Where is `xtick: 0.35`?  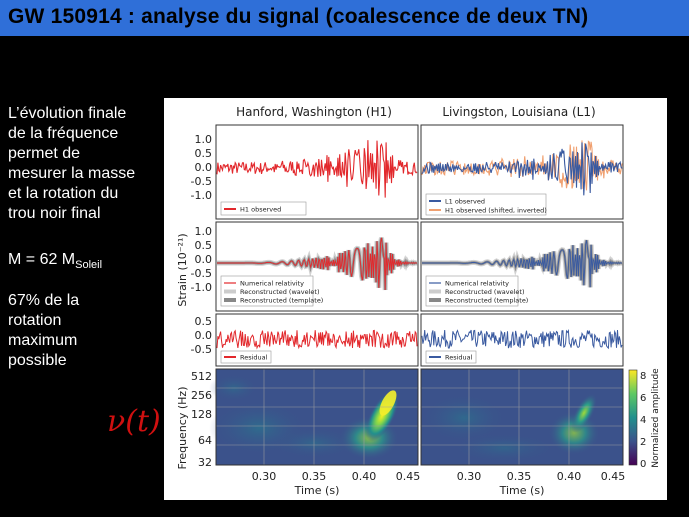
xtick: 0.35 is located at coordinates (519, 476).